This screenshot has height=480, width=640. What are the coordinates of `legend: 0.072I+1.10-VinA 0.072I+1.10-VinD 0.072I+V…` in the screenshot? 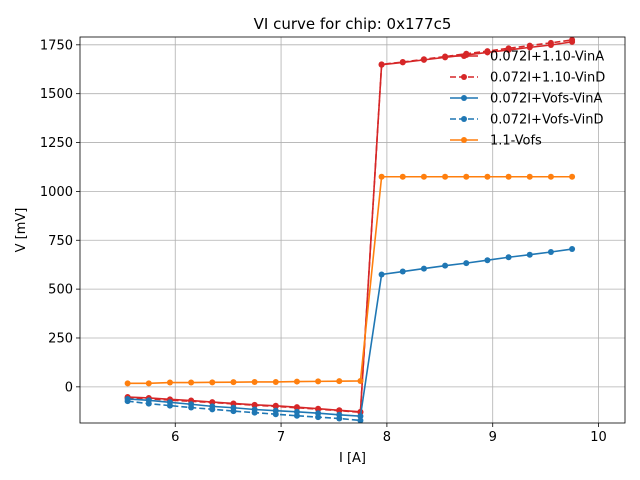 It's located at (527, 99).